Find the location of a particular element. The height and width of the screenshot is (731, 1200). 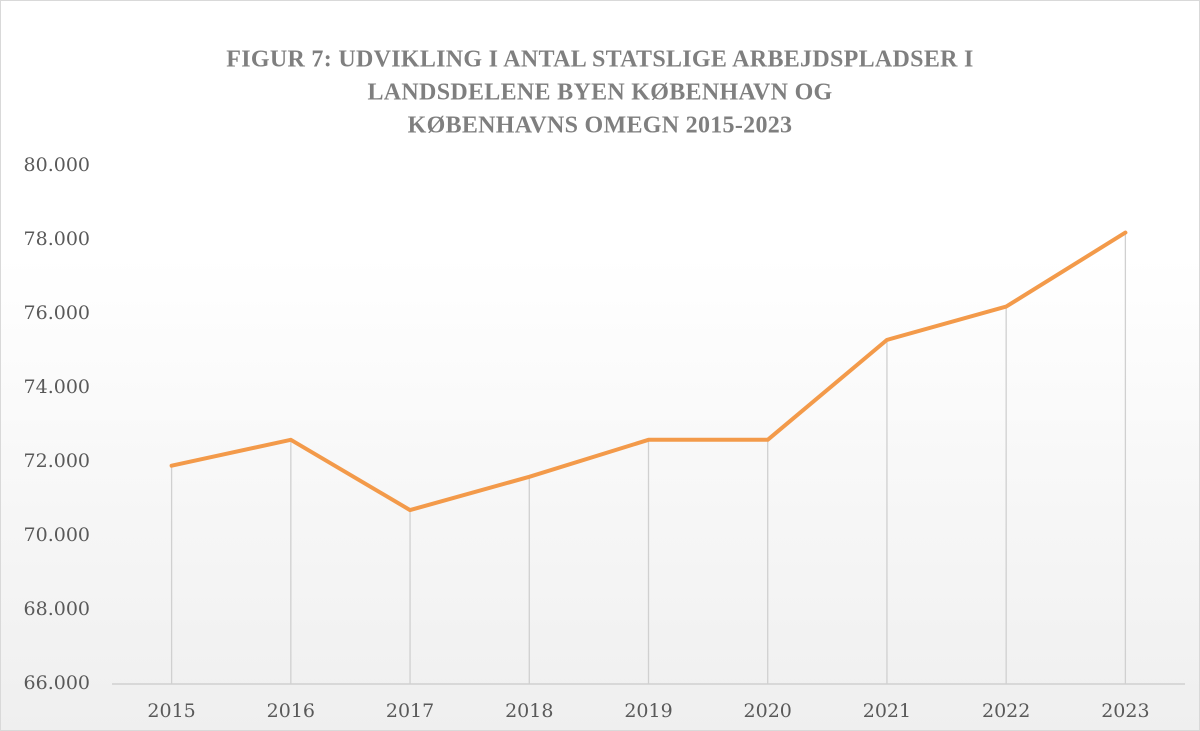

y-tick-label: 70.000 is located at coordinates (57, 535).